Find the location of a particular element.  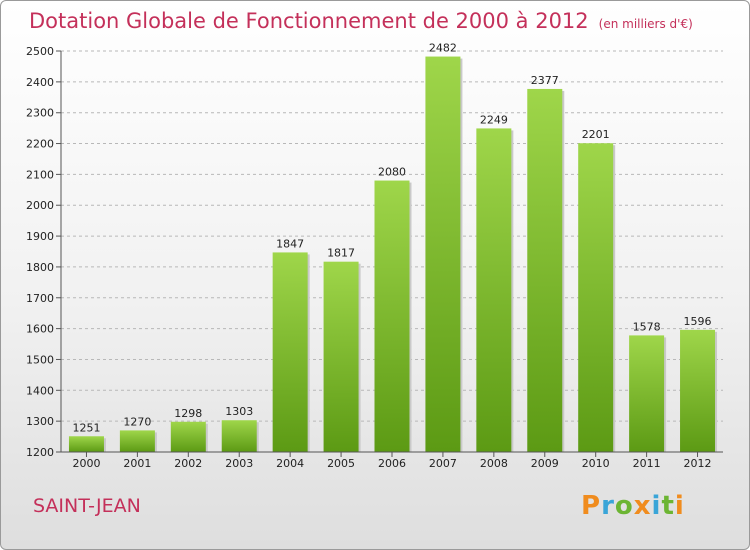

y-tick-label: 1700 is located at coordinates (40, 298).